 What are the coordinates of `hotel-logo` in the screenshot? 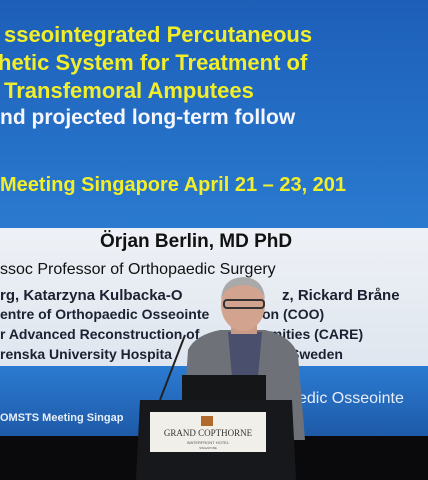 It's located at (207, 421).